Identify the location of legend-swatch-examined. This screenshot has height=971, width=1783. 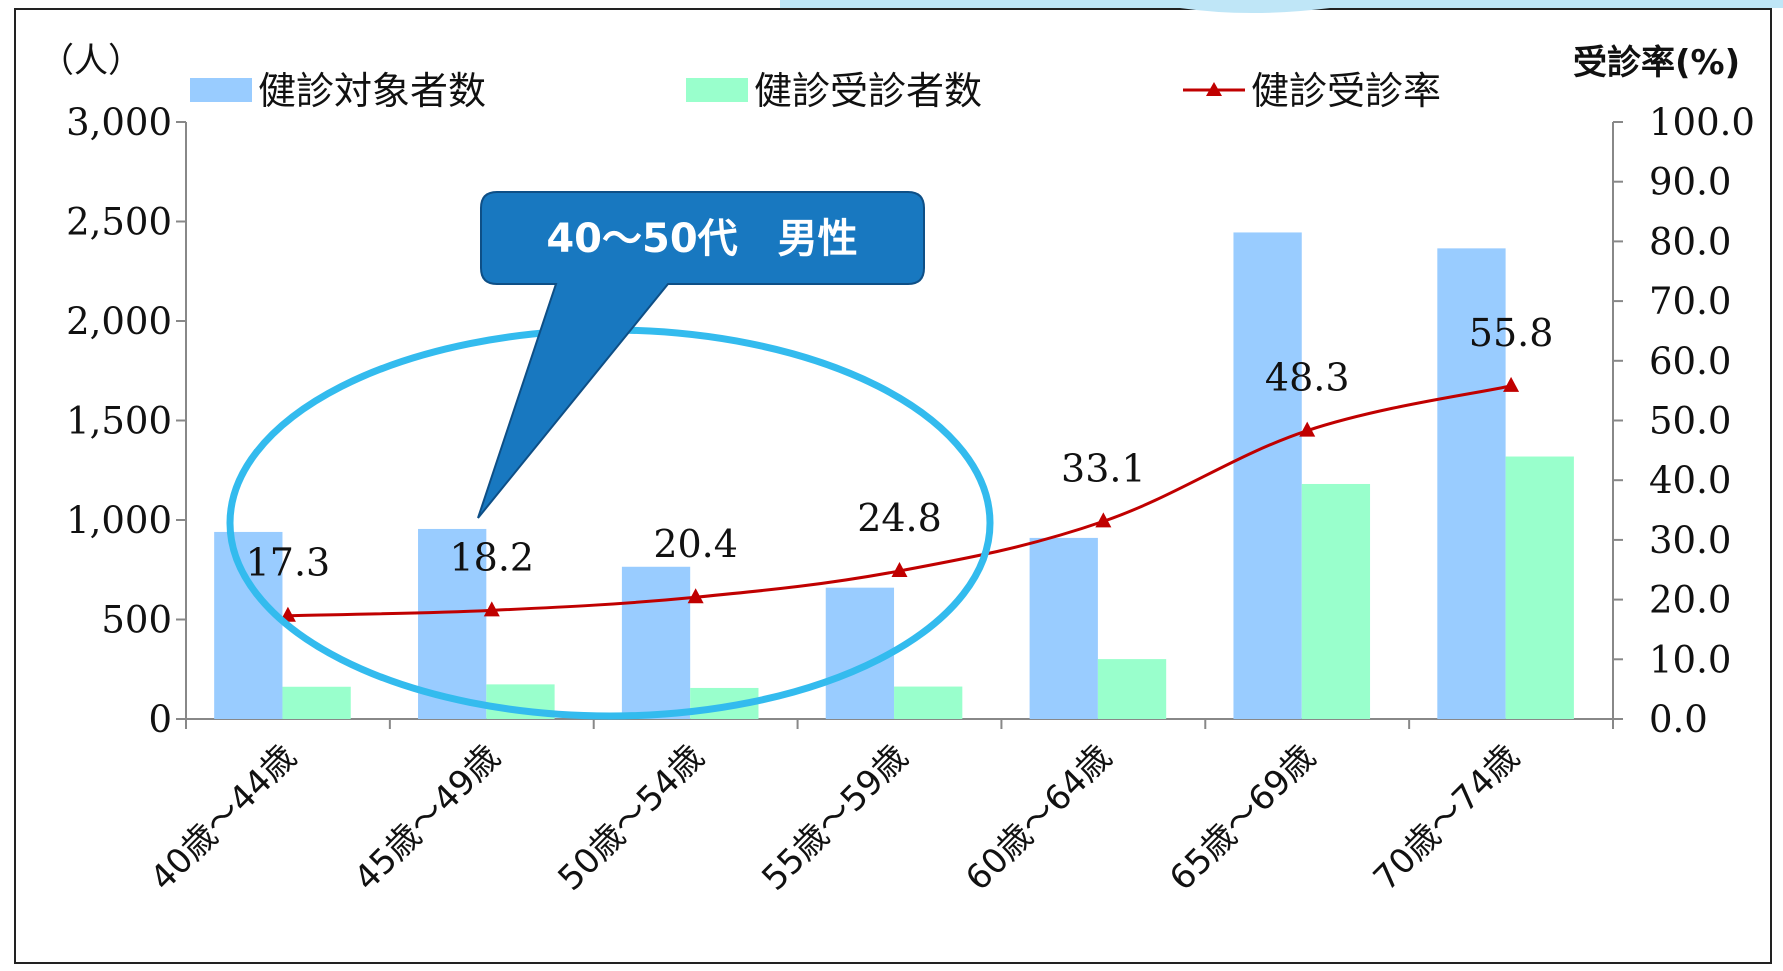
(717, 90).